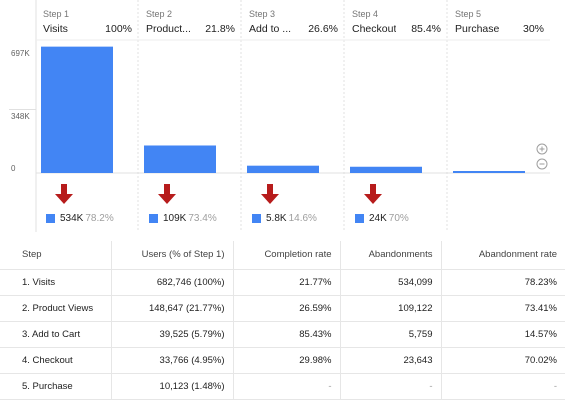 This screenshot has height=400, width=565. Describe the element at coordinates (171, 360) in the screenshot. I see `cell-users: 33,766 (4.95%)` at that location.